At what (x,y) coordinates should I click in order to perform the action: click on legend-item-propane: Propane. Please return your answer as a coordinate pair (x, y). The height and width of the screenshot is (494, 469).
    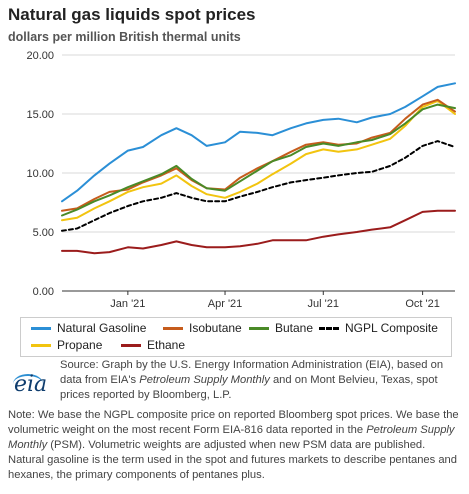
    Looking at the image, I should click on (66, 345).